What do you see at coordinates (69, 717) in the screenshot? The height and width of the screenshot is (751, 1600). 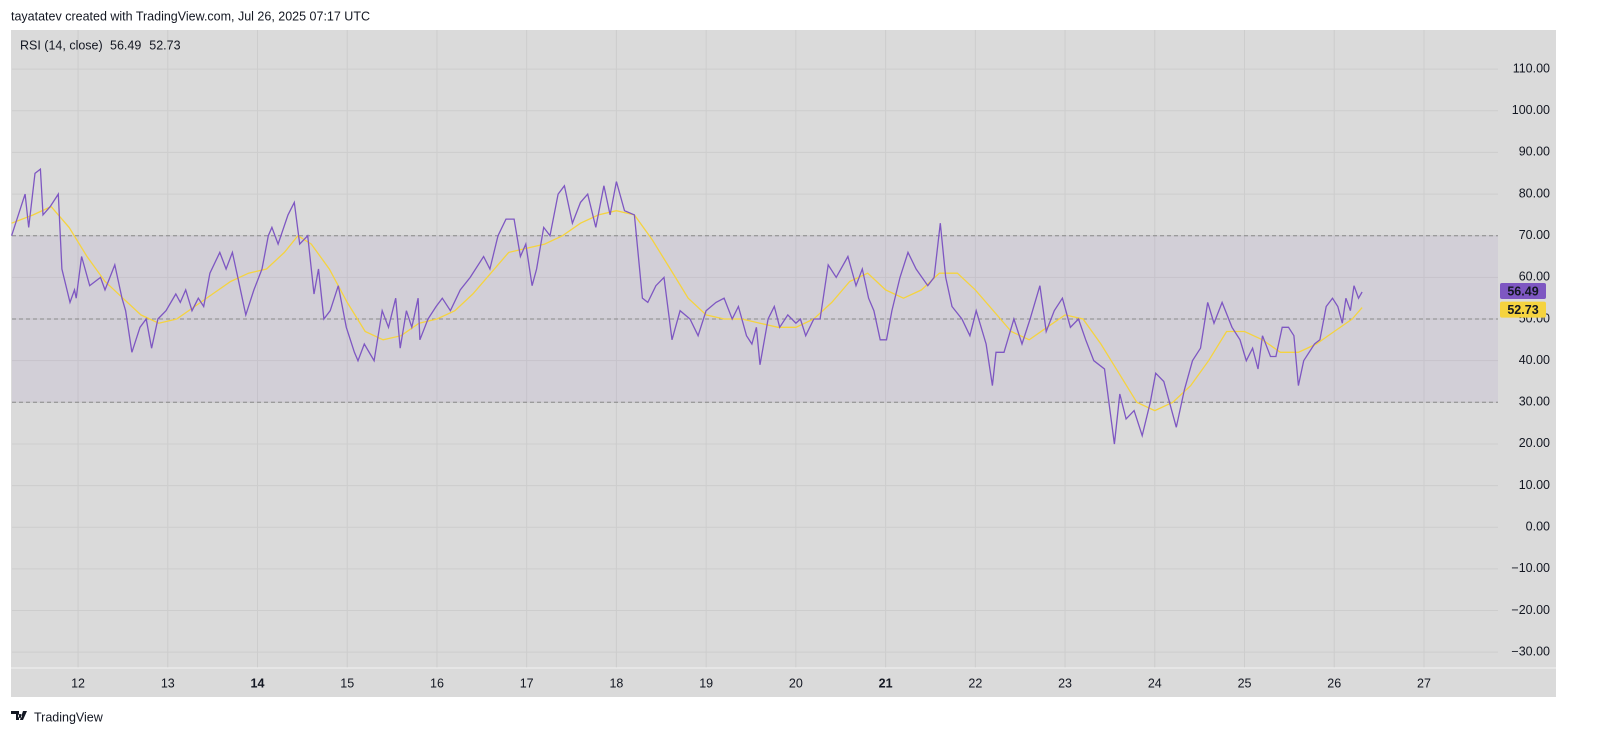 I see `footer-brand: TradingView` at bounding box center [69, 717].